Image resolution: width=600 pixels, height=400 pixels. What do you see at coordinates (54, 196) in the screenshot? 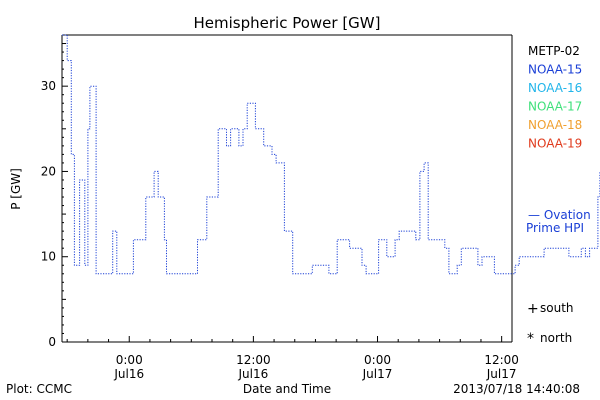
I see `y-axis-ticks: 0 10 20 30` at bounding box center [54, 196].